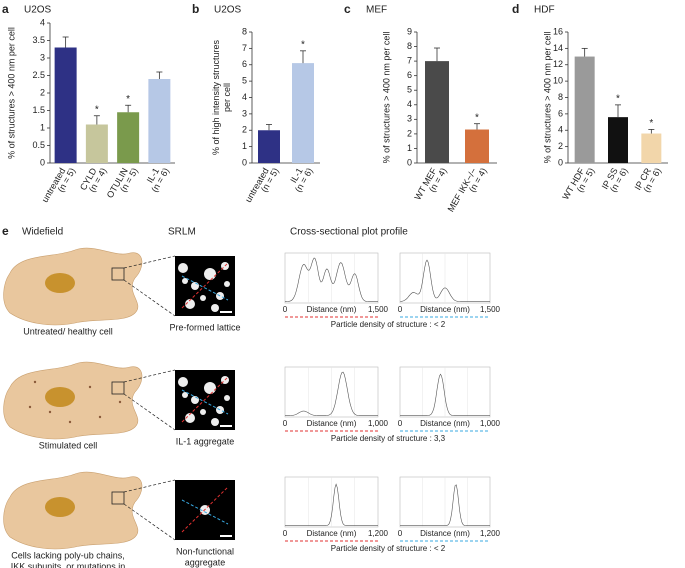  What do you see at coordinates (205, 551) in the screenshot?
I see `srlm-label: Non-functional` at bounding box center [205, 551].